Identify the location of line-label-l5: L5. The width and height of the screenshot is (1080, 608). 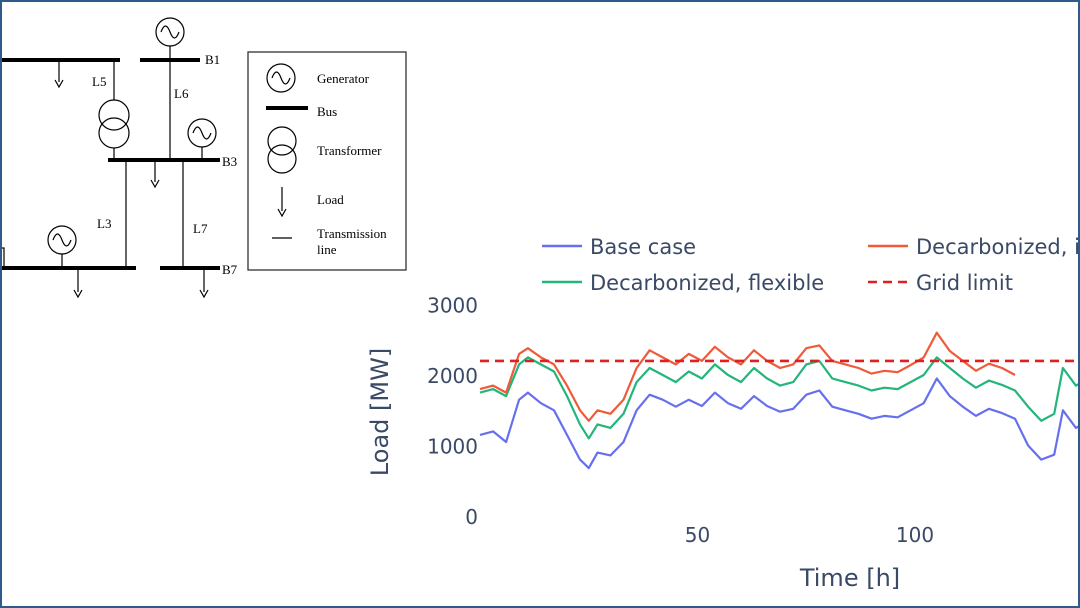
(99, 81).